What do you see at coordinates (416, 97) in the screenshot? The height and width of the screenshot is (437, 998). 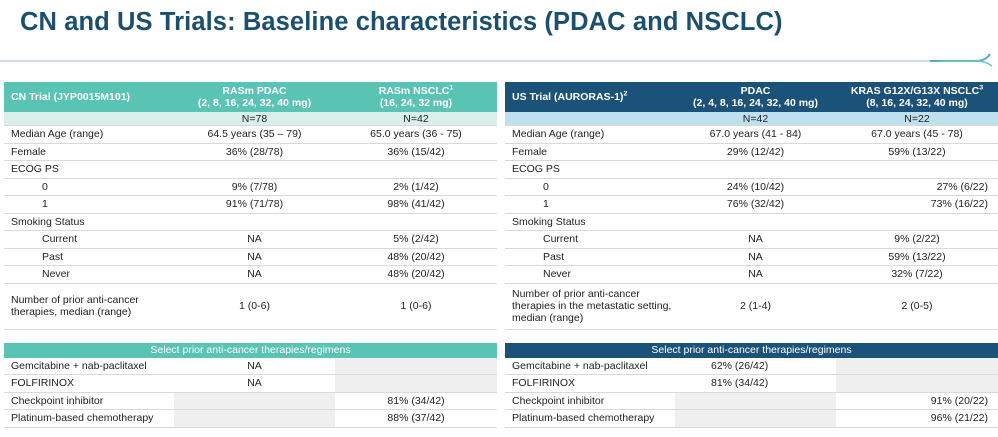 I see `column-header-nsclc: RASm NSCLC1 (16, 24, 32 mg)` at bounding box center [416, 97].